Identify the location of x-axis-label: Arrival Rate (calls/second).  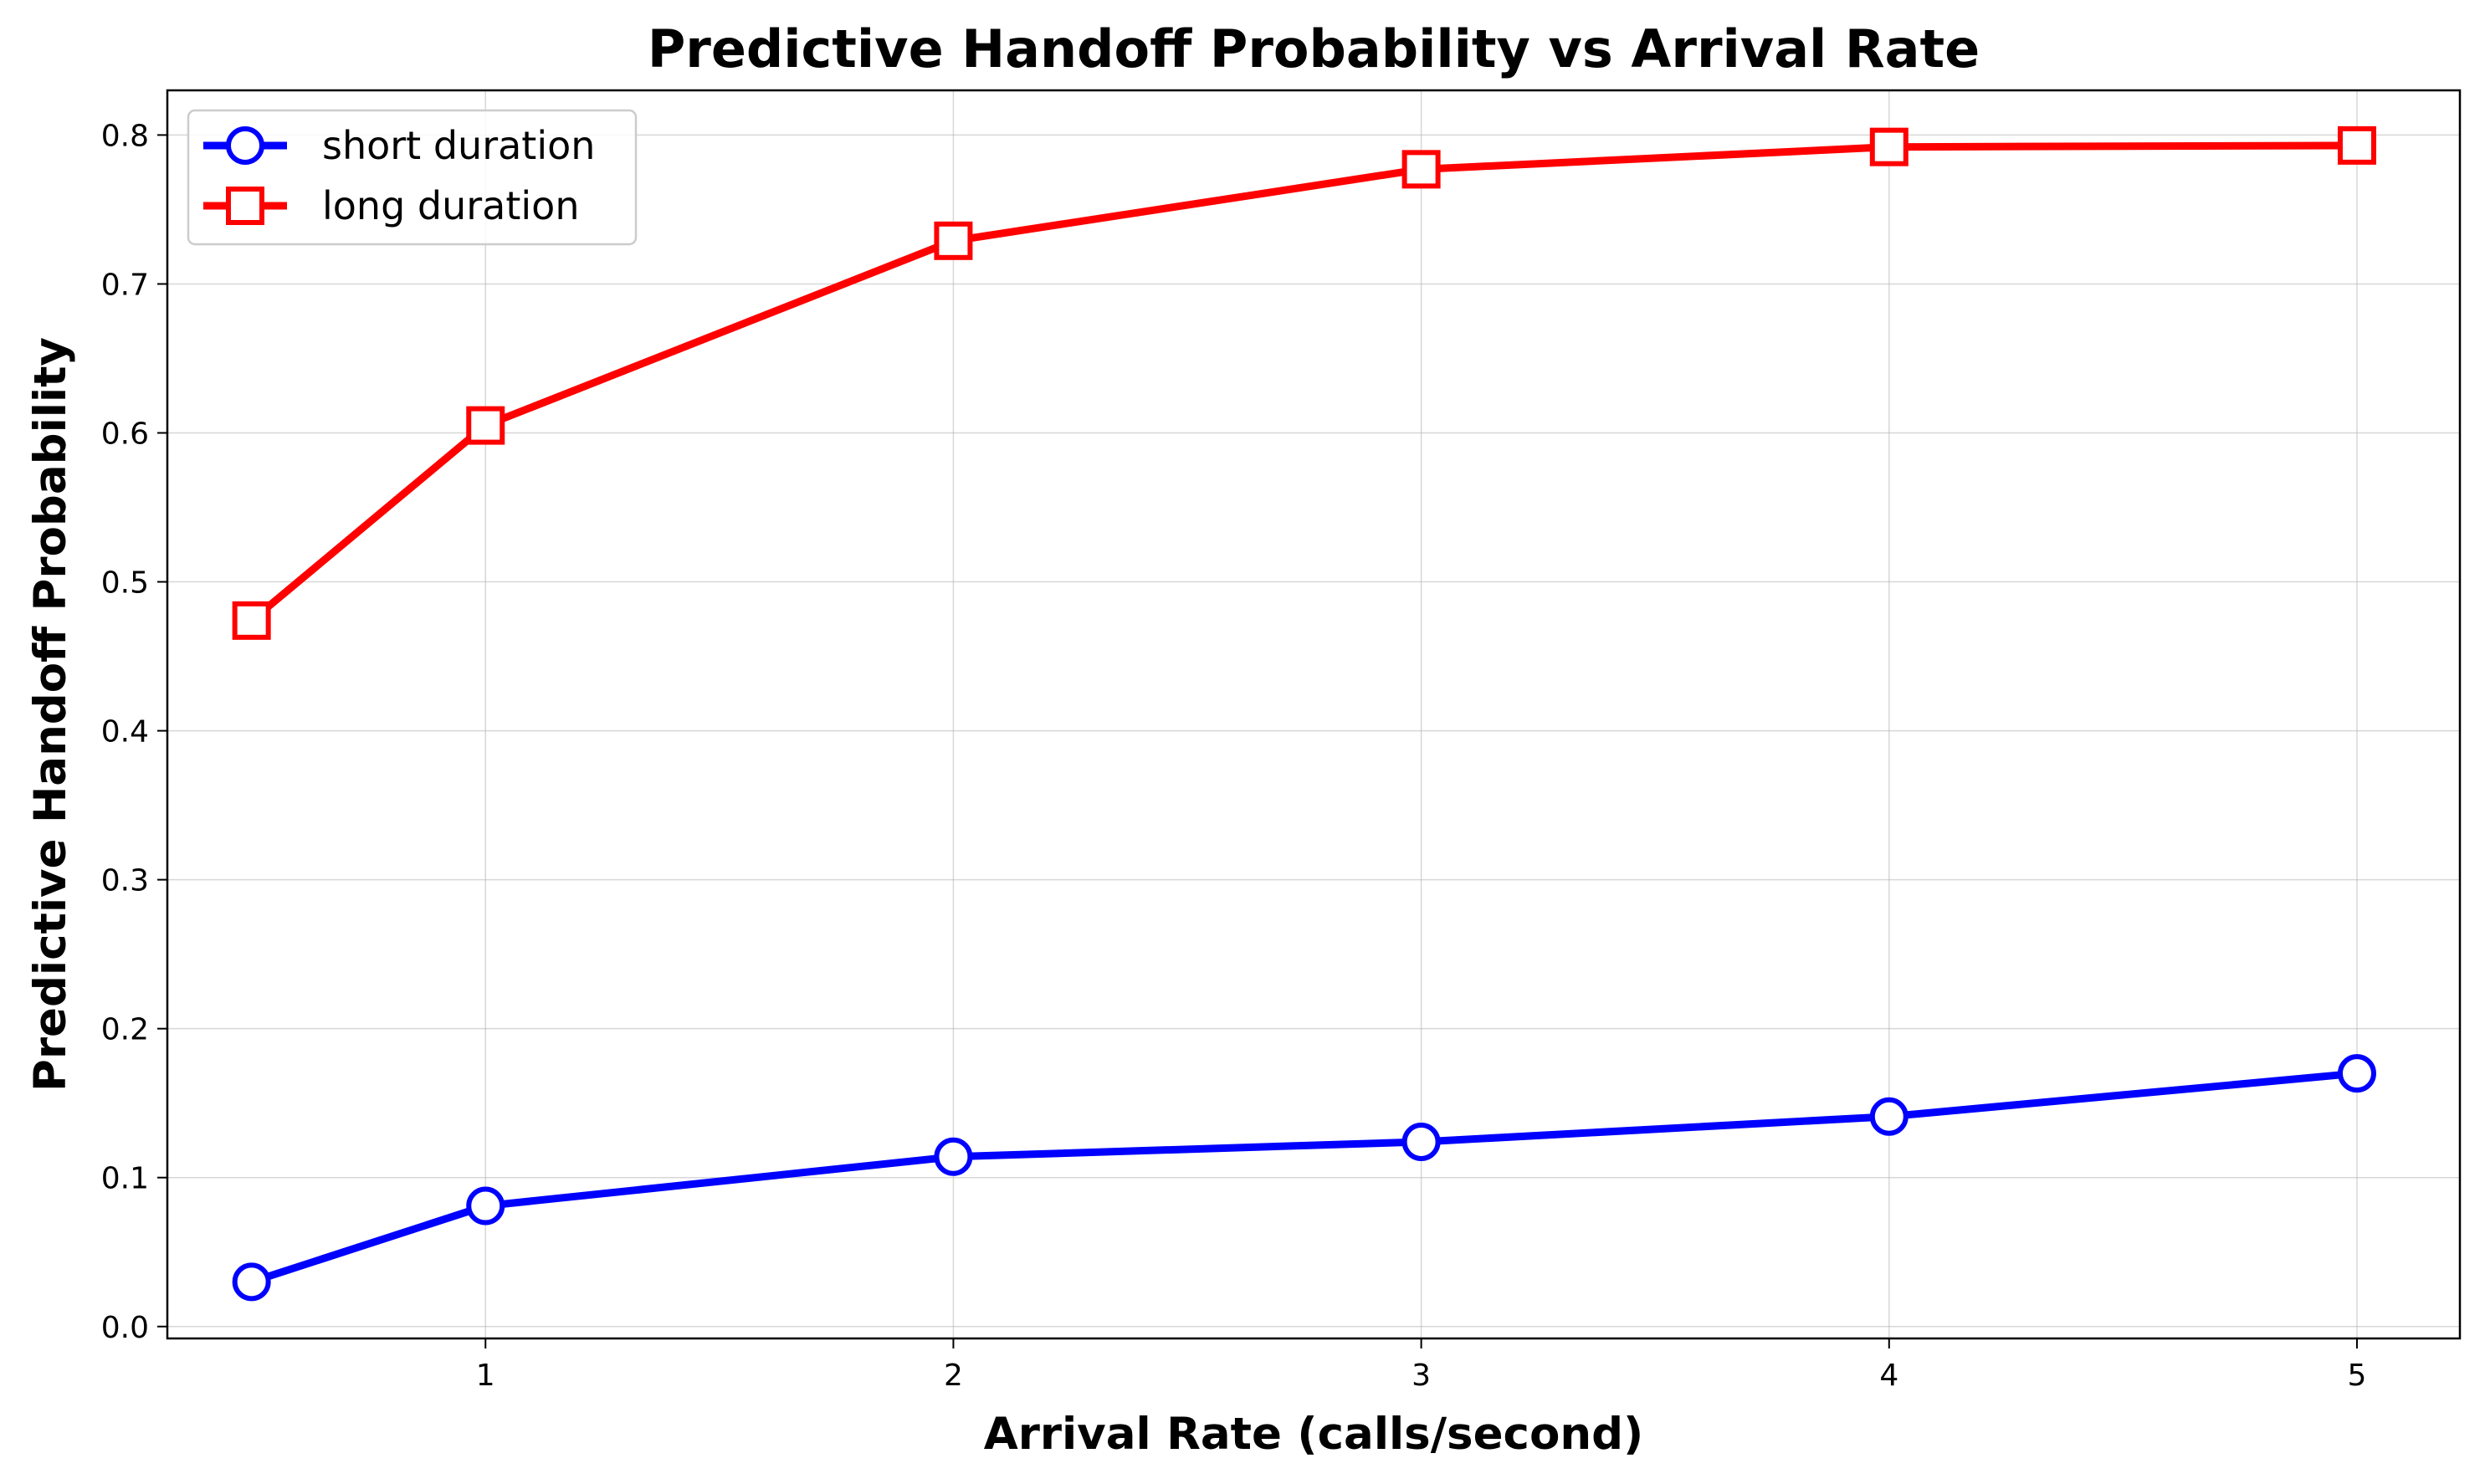
(1314, 1434).